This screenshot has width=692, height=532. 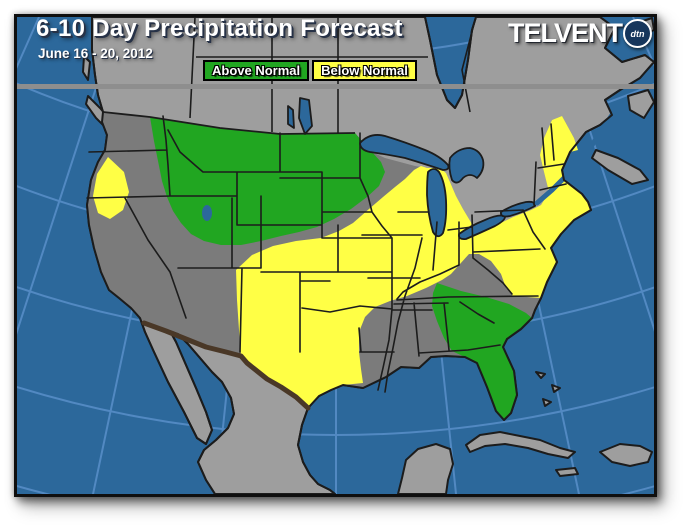 I want to click on us-mexico-border, so click(x=226, y=365).